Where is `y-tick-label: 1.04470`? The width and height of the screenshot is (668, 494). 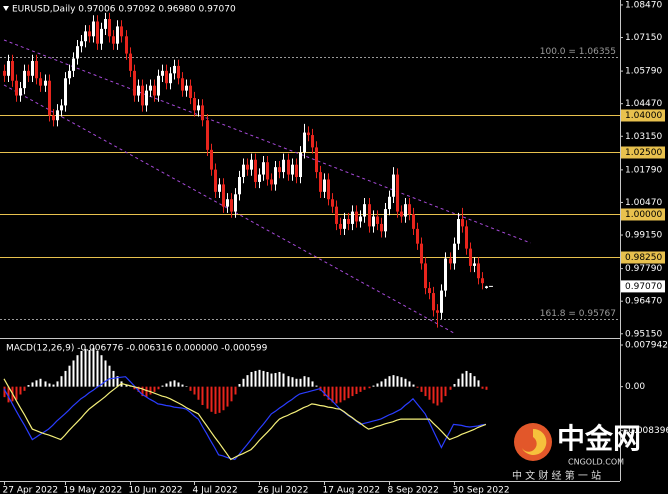 y-tick-label: 1.04470 is located at coordinates (643, 104).